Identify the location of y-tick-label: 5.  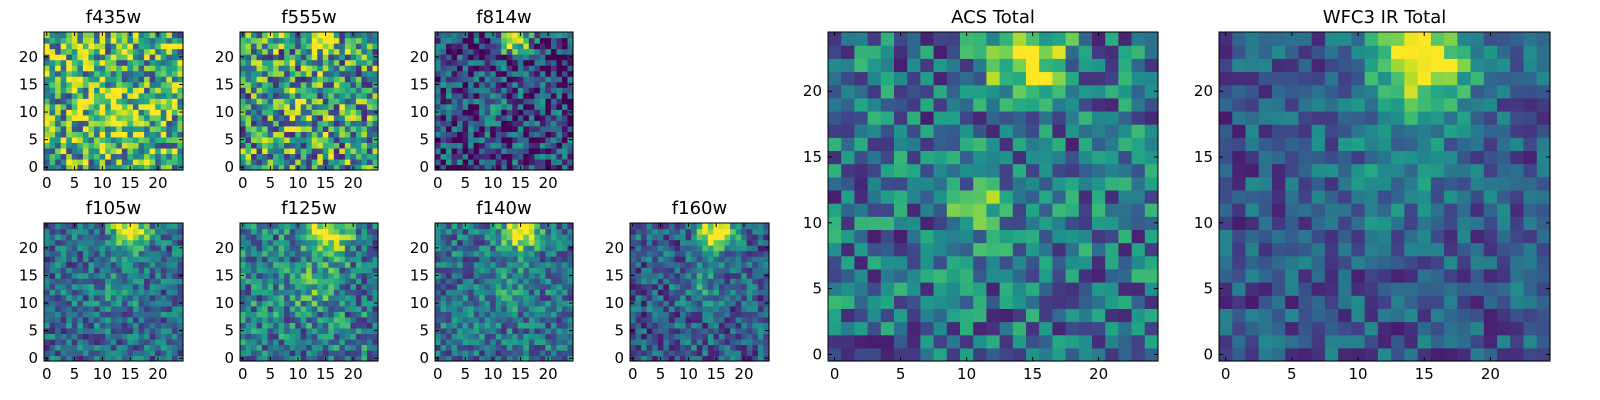
(33, 331).